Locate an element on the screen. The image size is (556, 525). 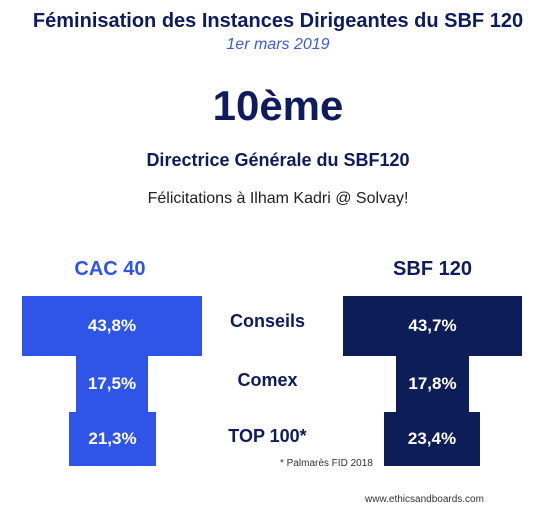
data-label-sbf120-1: 43,7% is located at coordinates (432, 325).